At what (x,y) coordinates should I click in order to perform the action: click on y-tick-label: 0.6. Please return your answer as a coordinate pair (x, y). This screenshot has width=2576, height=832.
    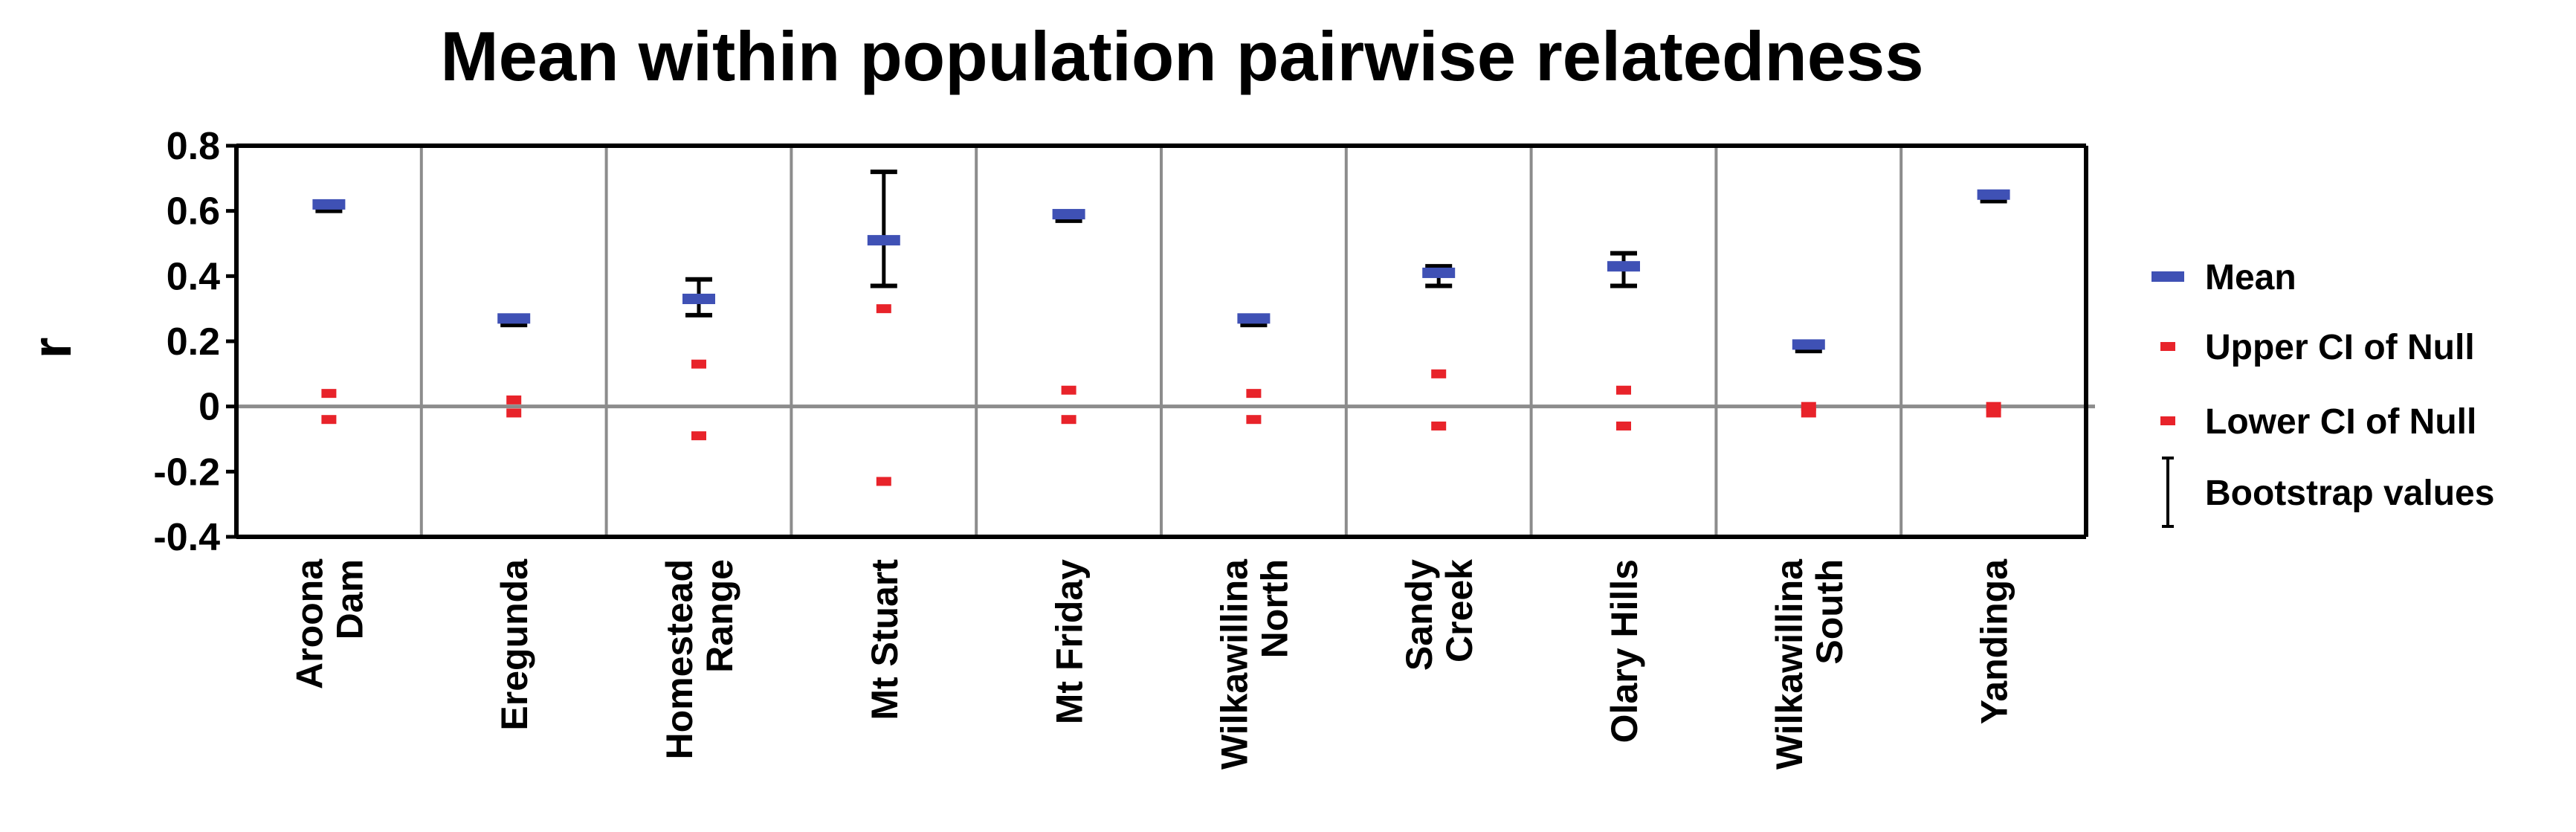
    Looking at the image, I should click on (193, 211).